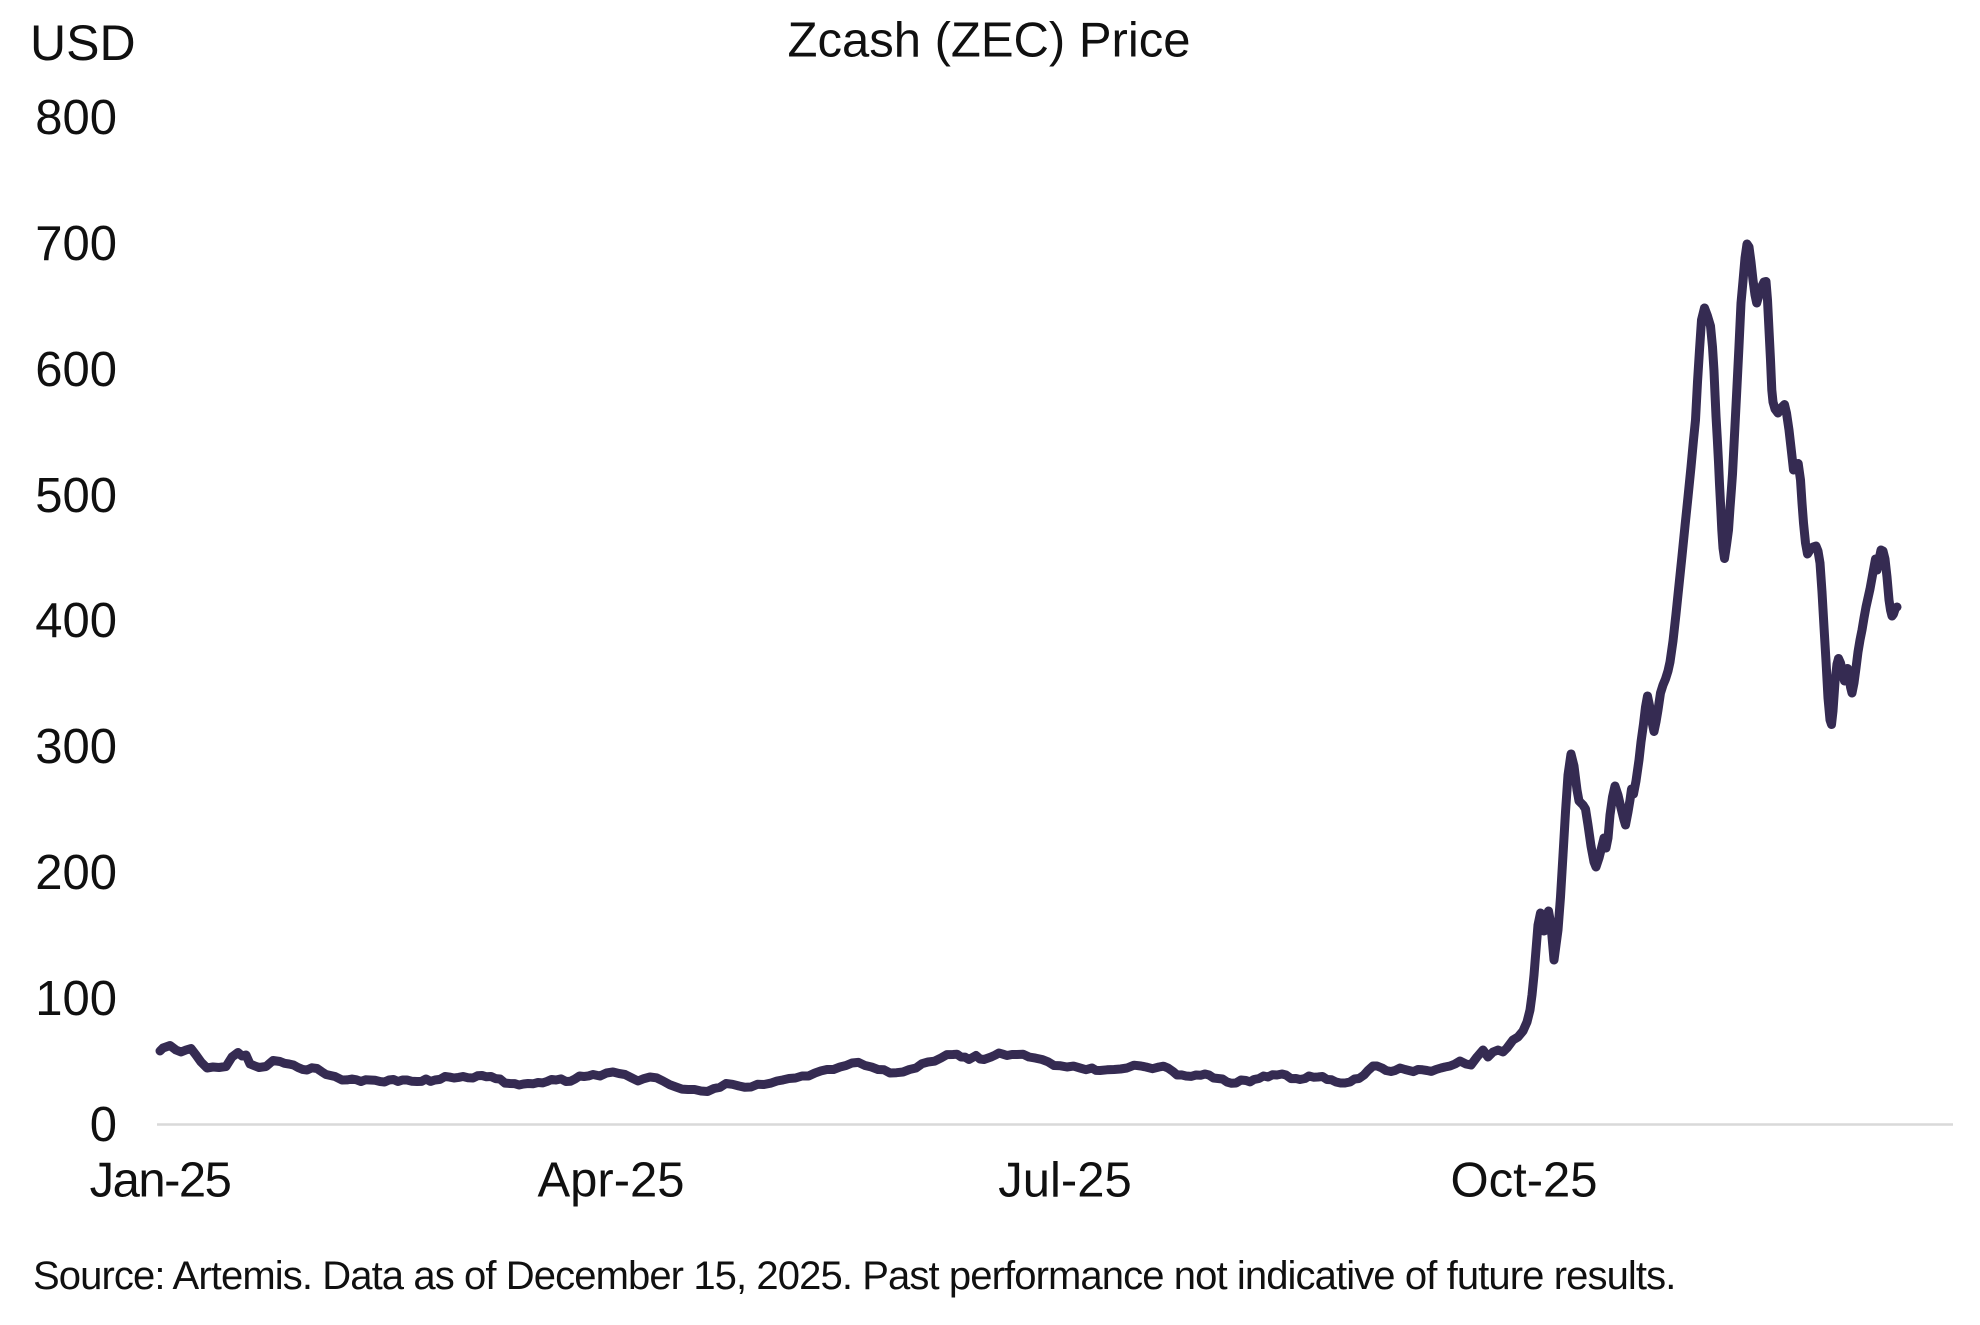 Image resolution: width=1980 pixels, height=1325 pixels. Describe the element at coordinates (76, 370) in the screenshot. I see `svg-text: 600` at that location.